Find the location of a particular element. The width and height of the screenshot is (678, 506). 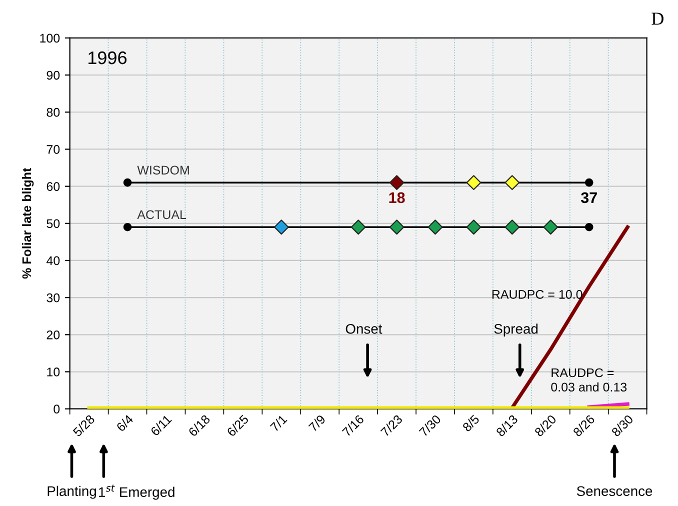

annotation: Spread is located at coordinates (516, 330).